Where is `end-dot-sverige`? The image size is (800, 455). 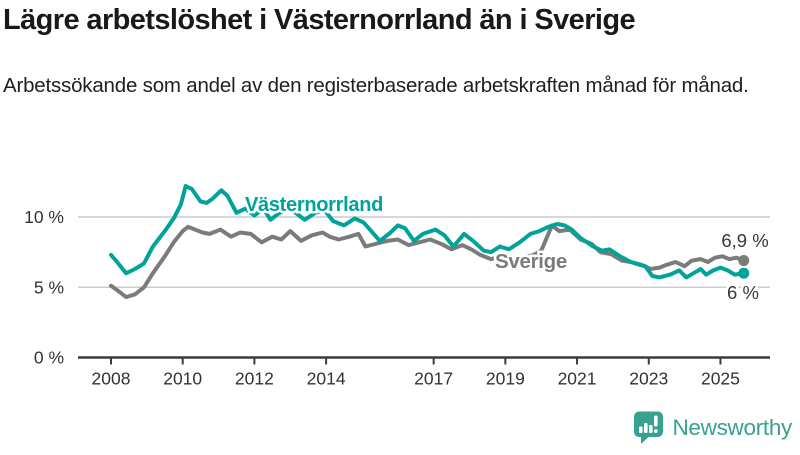 end-dot-sverige is located at coordinates (744, 261).